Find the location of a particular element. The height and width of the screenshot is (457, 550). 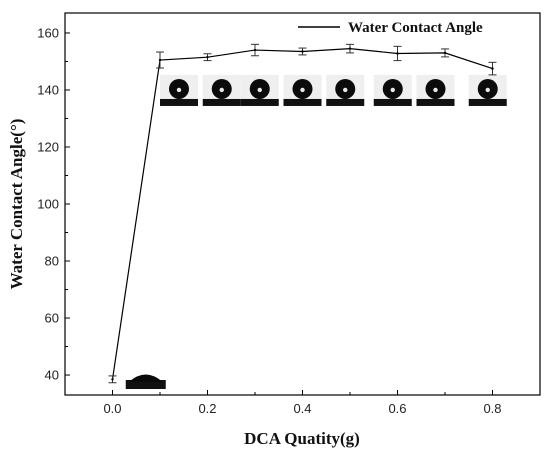

spread-drop is located at coordinates (145, 378).